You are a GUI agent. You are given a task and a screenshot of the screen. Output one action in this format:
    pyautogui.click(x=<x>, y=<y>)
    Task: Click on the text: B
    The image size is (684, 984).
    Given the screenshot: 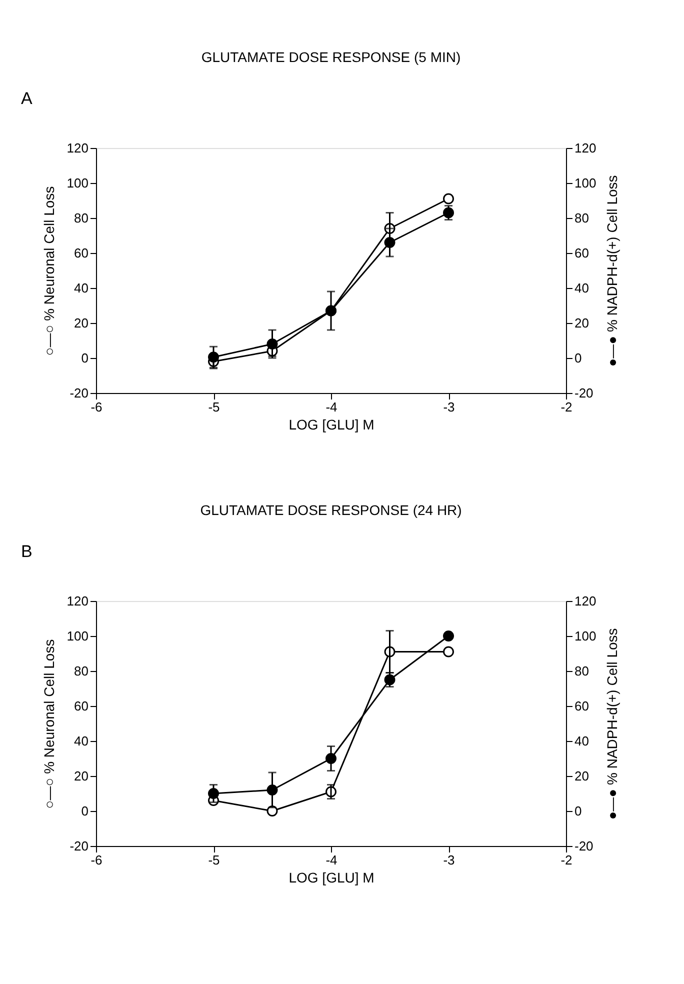 What is the action you would take?
    pyautogui.click(x=26, y=551)
    